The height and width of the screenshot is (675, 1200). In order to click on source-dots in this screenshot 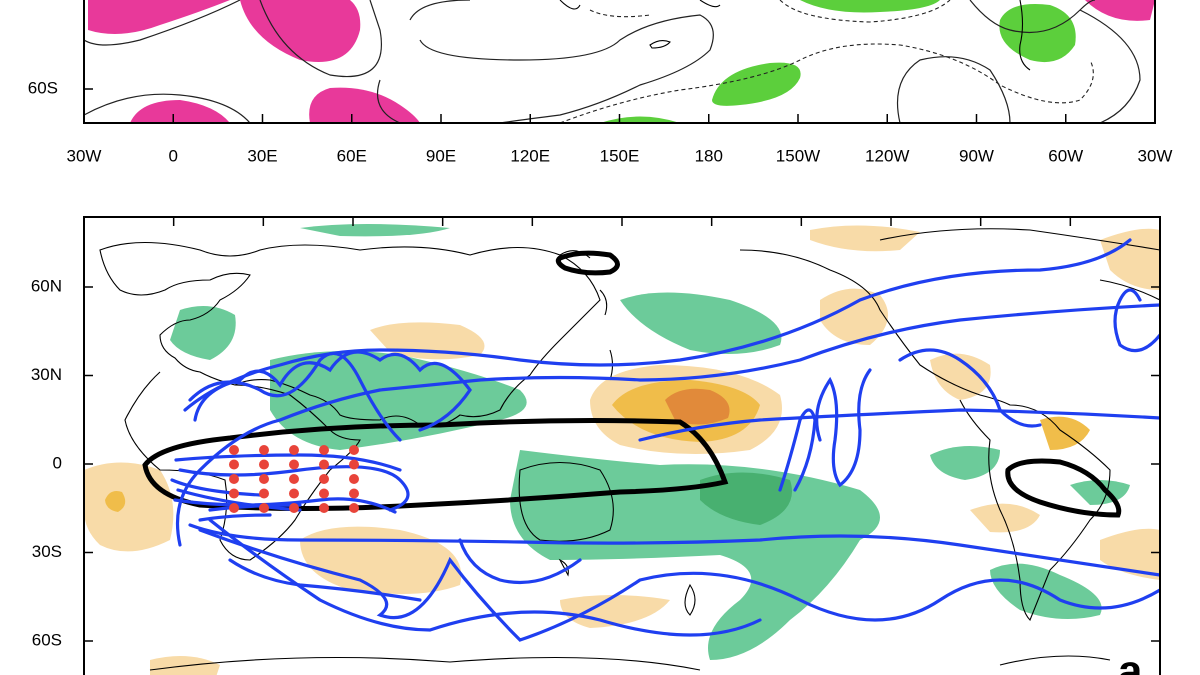, I will do `click(294, 479)`.